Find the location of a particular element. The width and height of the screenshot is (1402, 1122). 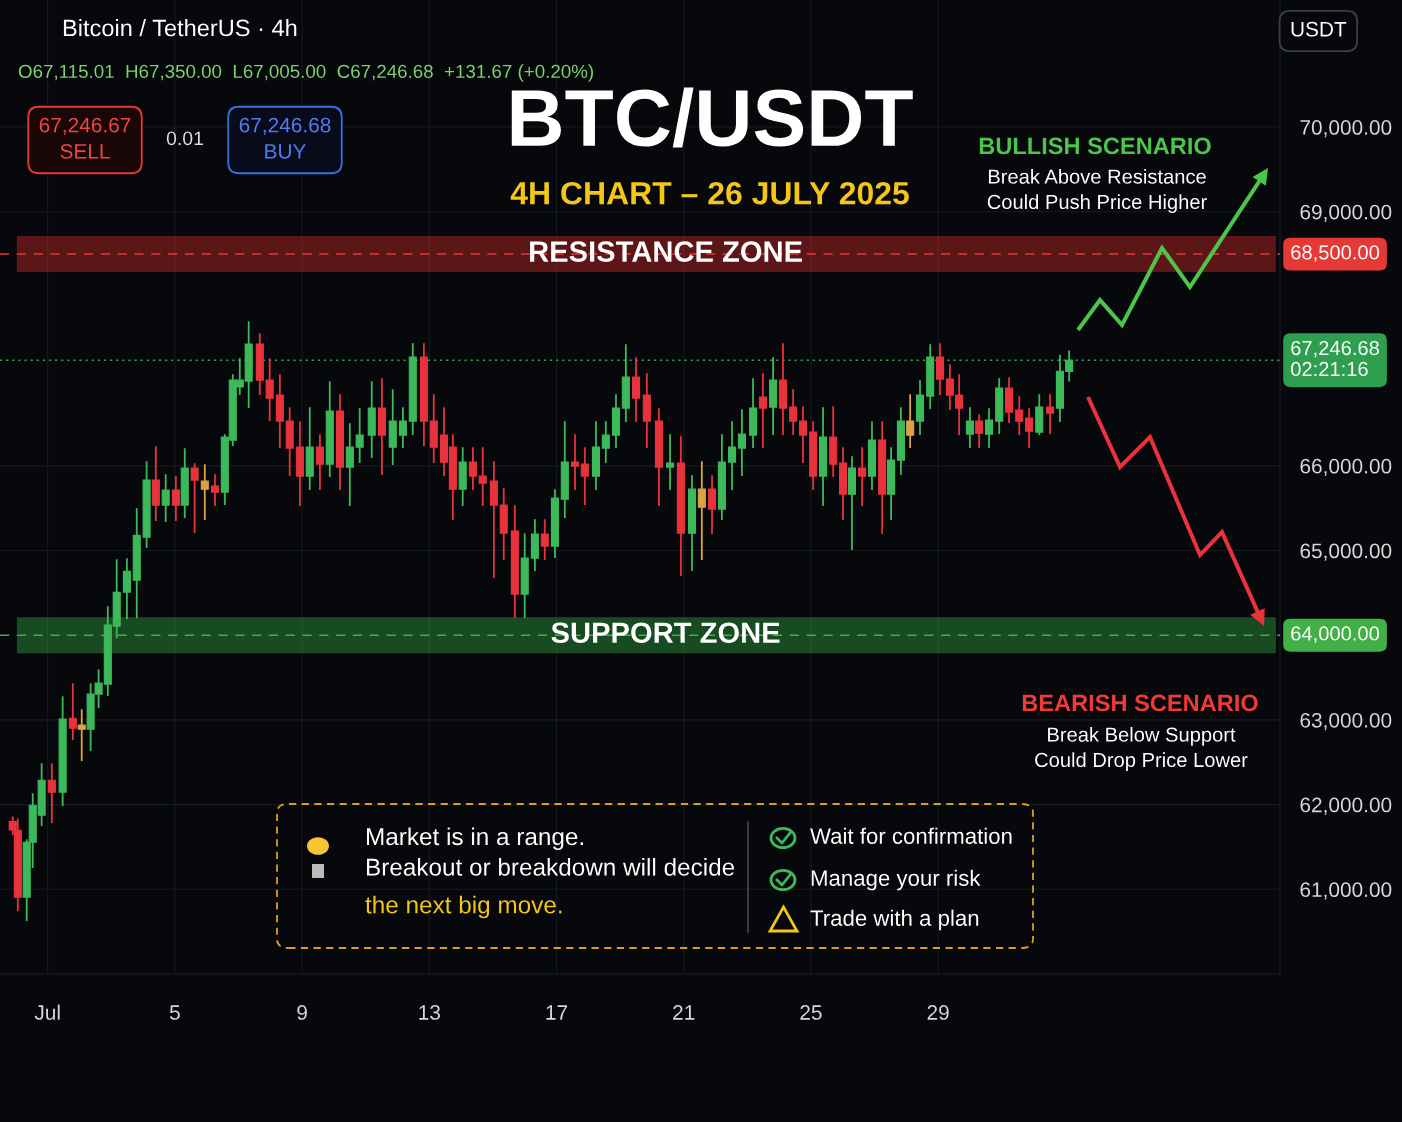

annotation: O67,115.01 H67,350.00 L67,005.00 C67,246.68 +131.67 (+0.20%) is located at coordinates (305, 73).